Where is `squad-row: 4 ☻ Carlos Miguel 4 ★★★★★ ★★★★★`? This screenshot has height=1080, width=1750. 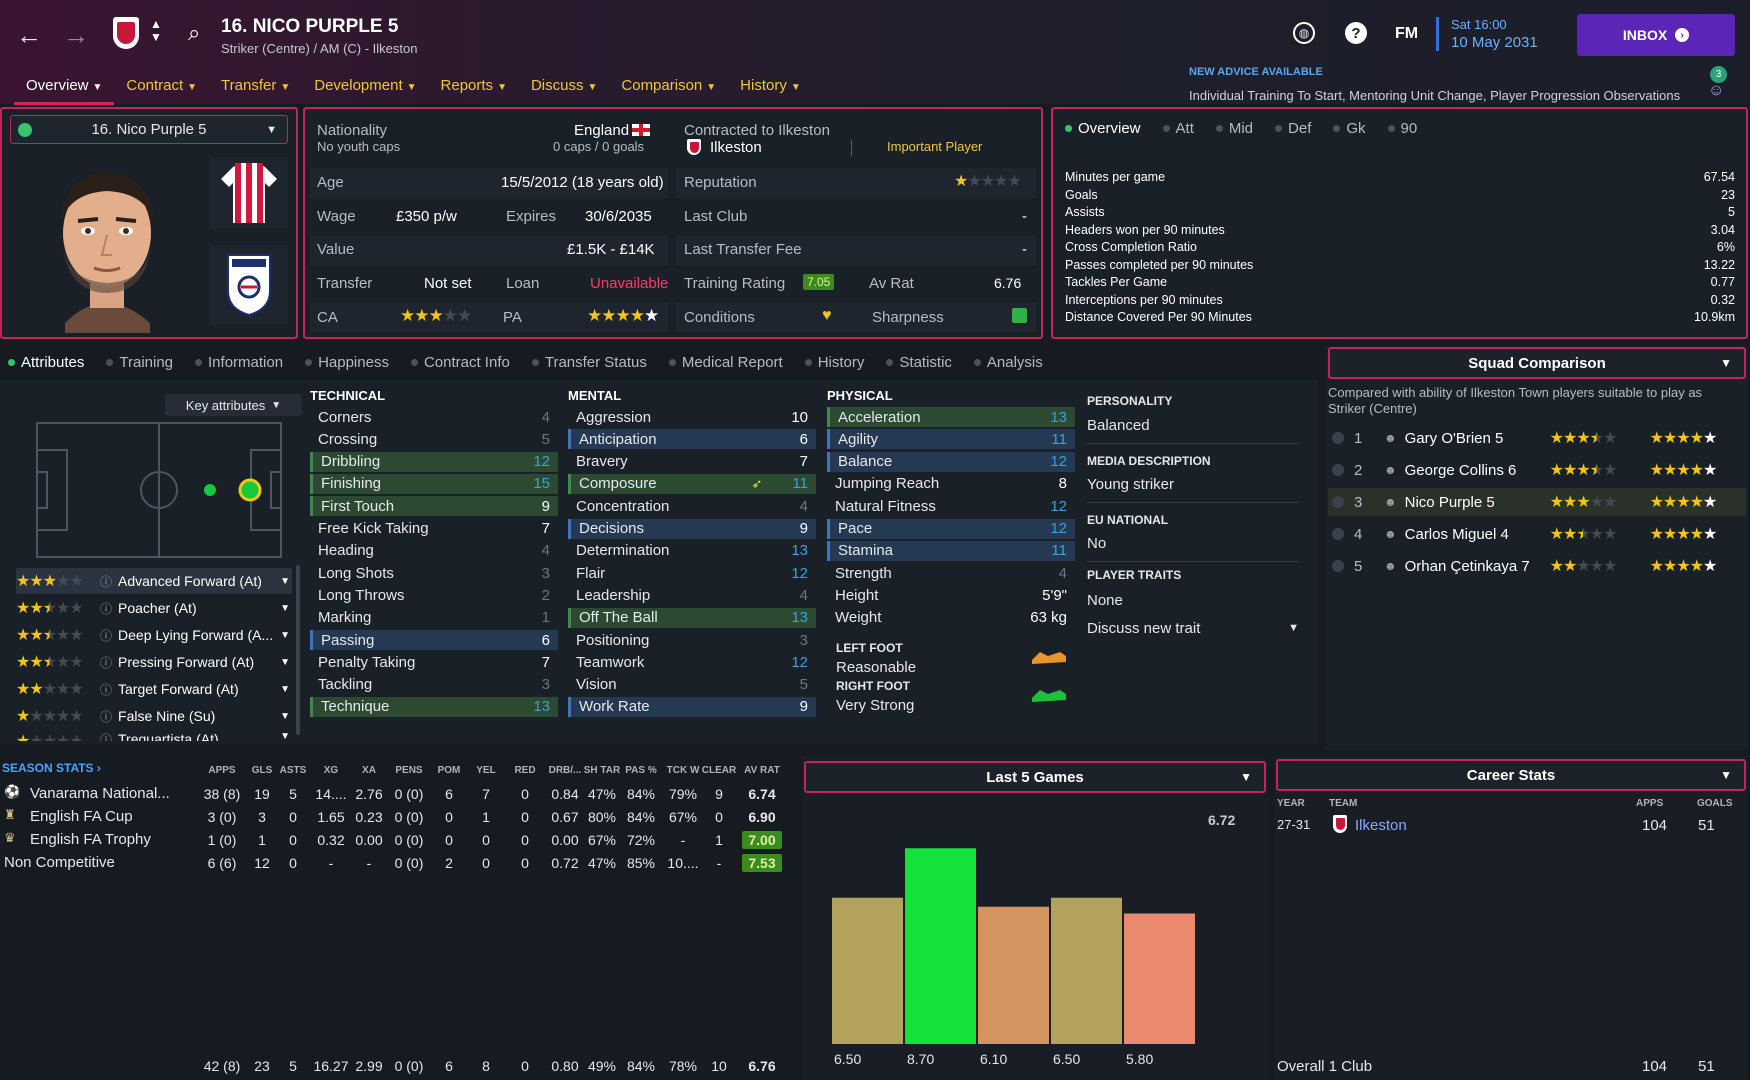
squad-row: 4 ☻ Carlos Miguel 4 ★★★★★ ★★★★★ is located at coordinates (1537, 534).